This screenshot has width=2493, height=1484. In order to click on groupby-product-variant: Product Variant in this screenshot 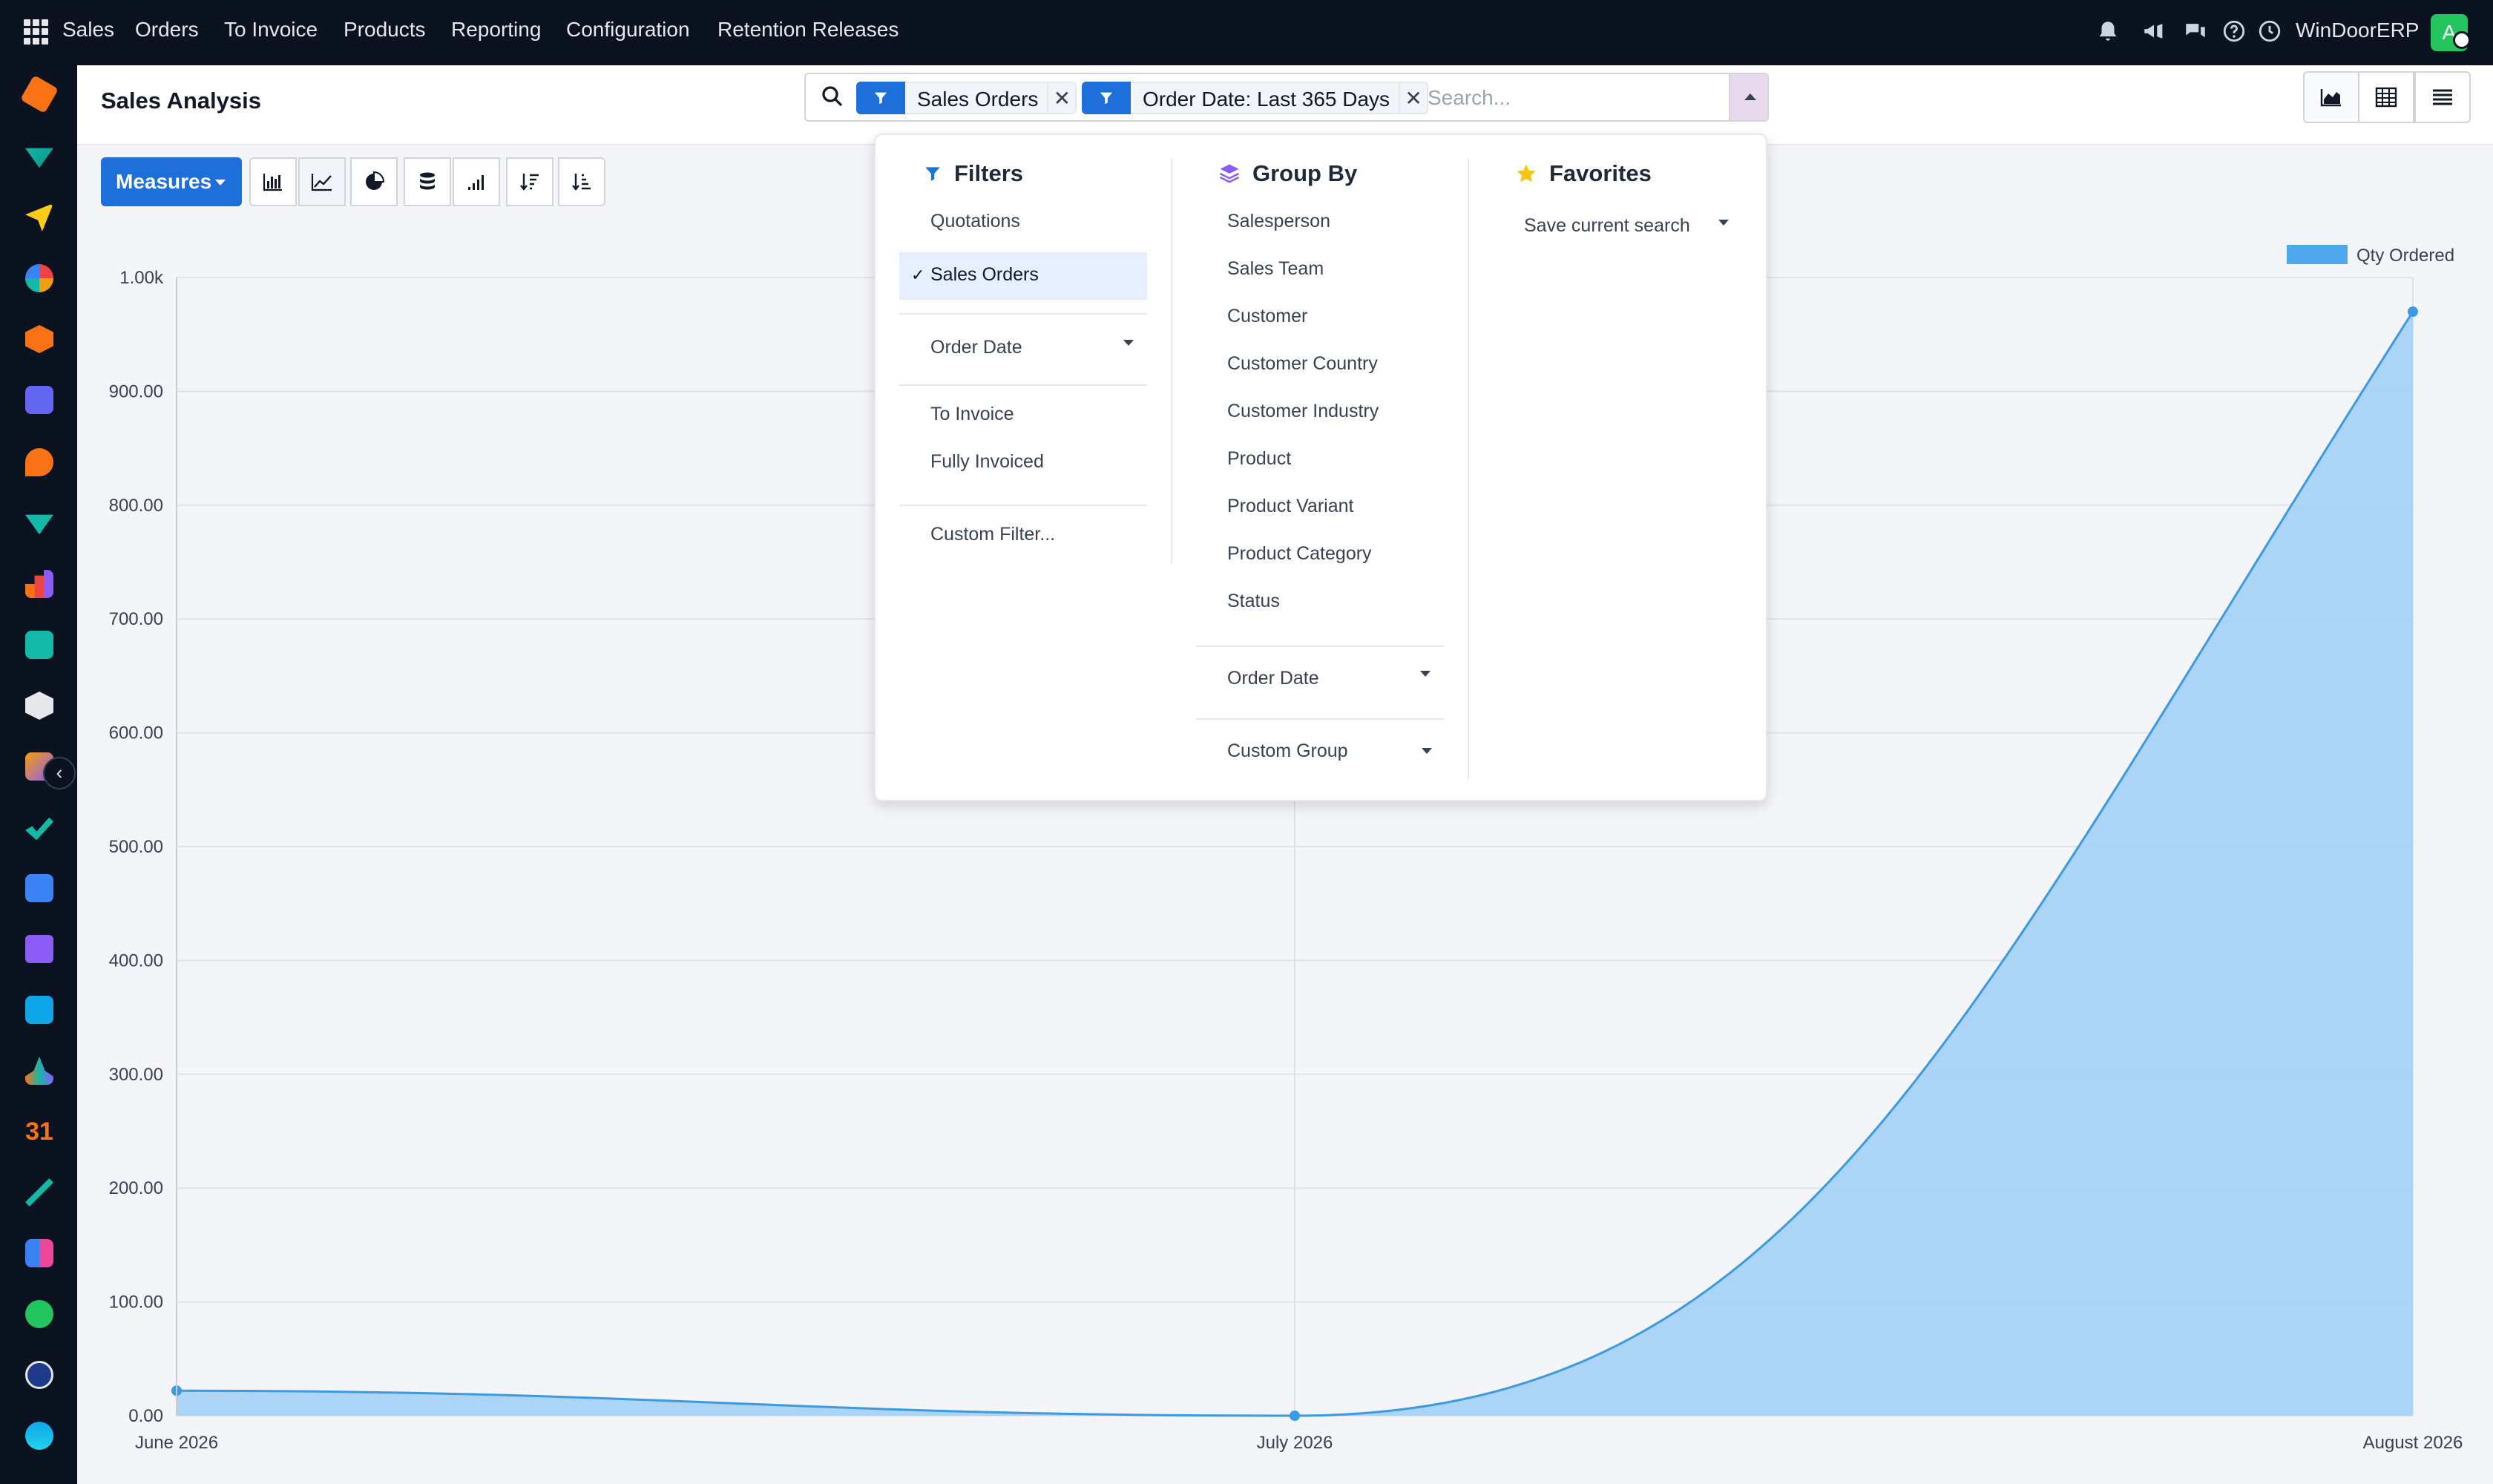, I will do `click(1290, 506)`.